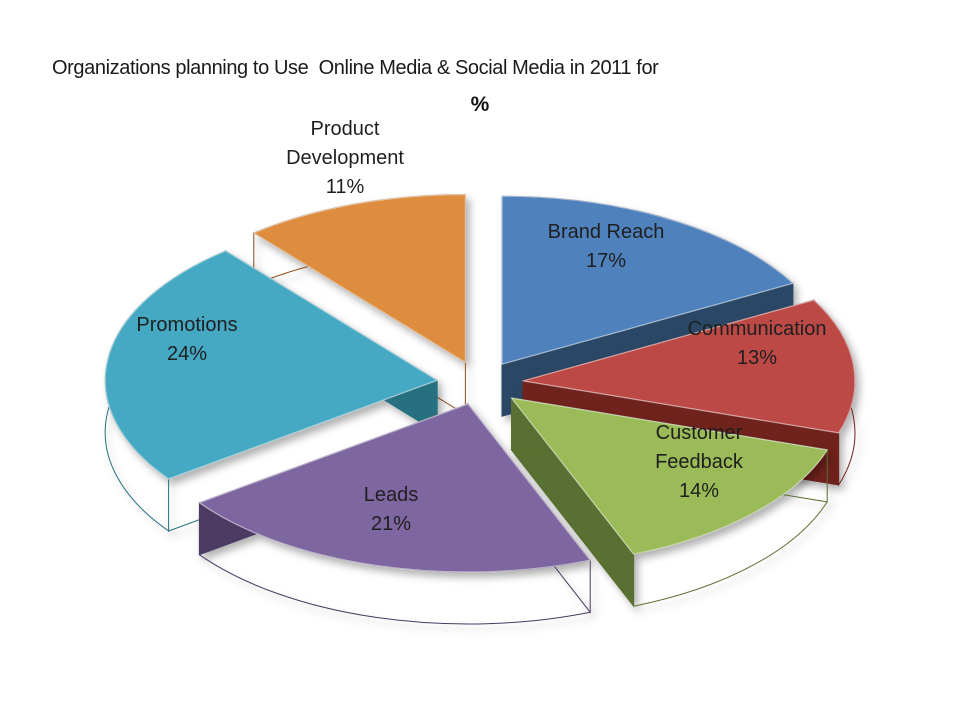 The height and width of the screenshot is (720, 960). What do you see at coordinates (606, 246) in the screenshot?
I see `slice-label-brand-reach: Brand Reach 17%` at bounding box center [606, 246].